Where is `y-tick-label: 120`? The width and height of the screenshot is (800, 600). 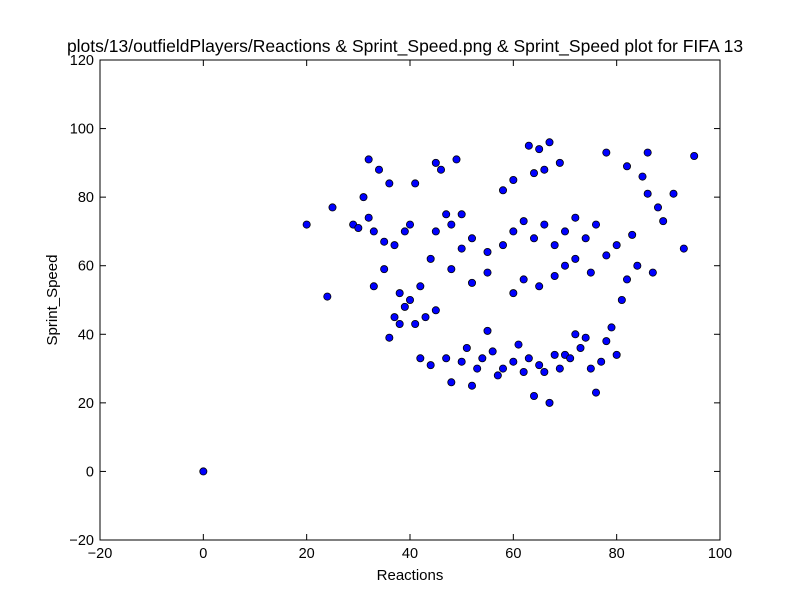 y-tick-label: 120 is located at coordinates (82, 61).